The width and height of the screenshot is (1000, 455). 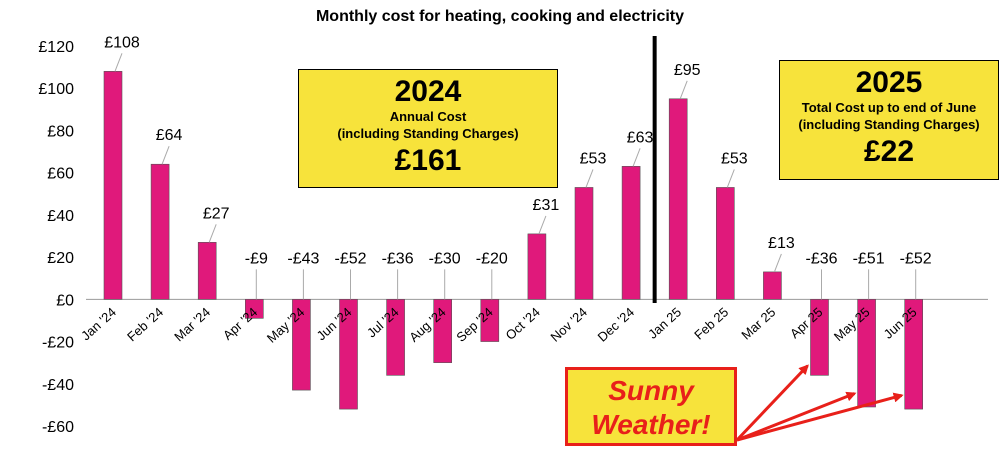 What do you see at coordinates (781, 243) in the screenshot?
I see `value-label: £13` at bounding box center [781, 243].